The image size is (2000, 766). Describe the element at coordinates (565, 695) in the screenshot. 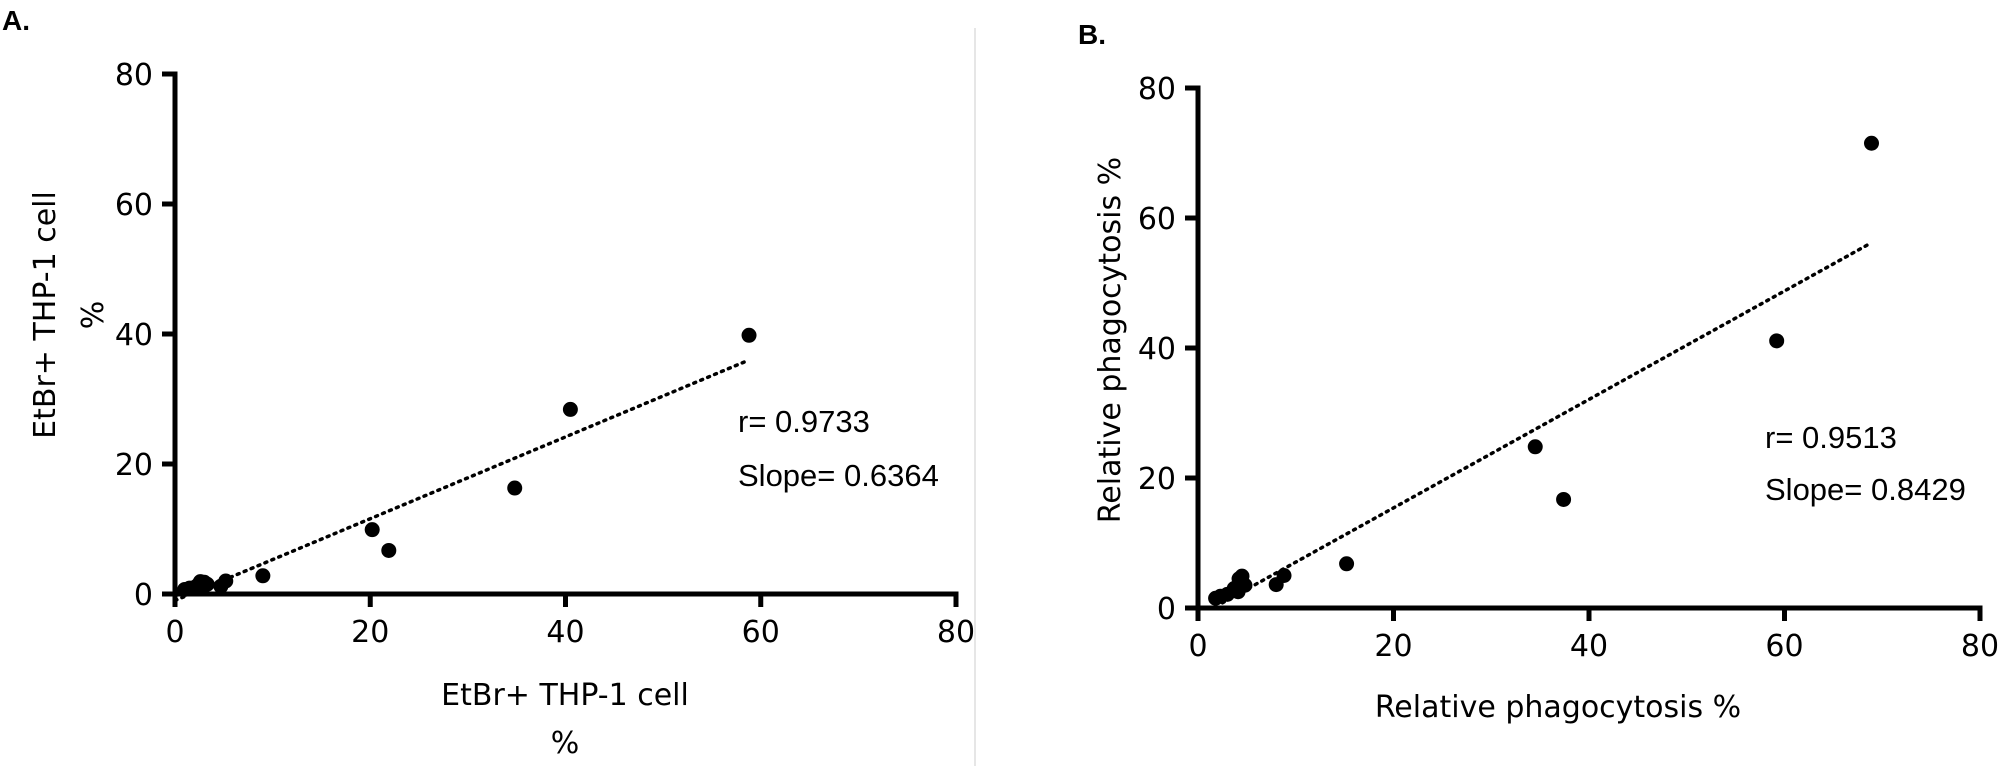

I see `panel-a-x-axis-title: EtBr+ THP-1 cell` at that location.